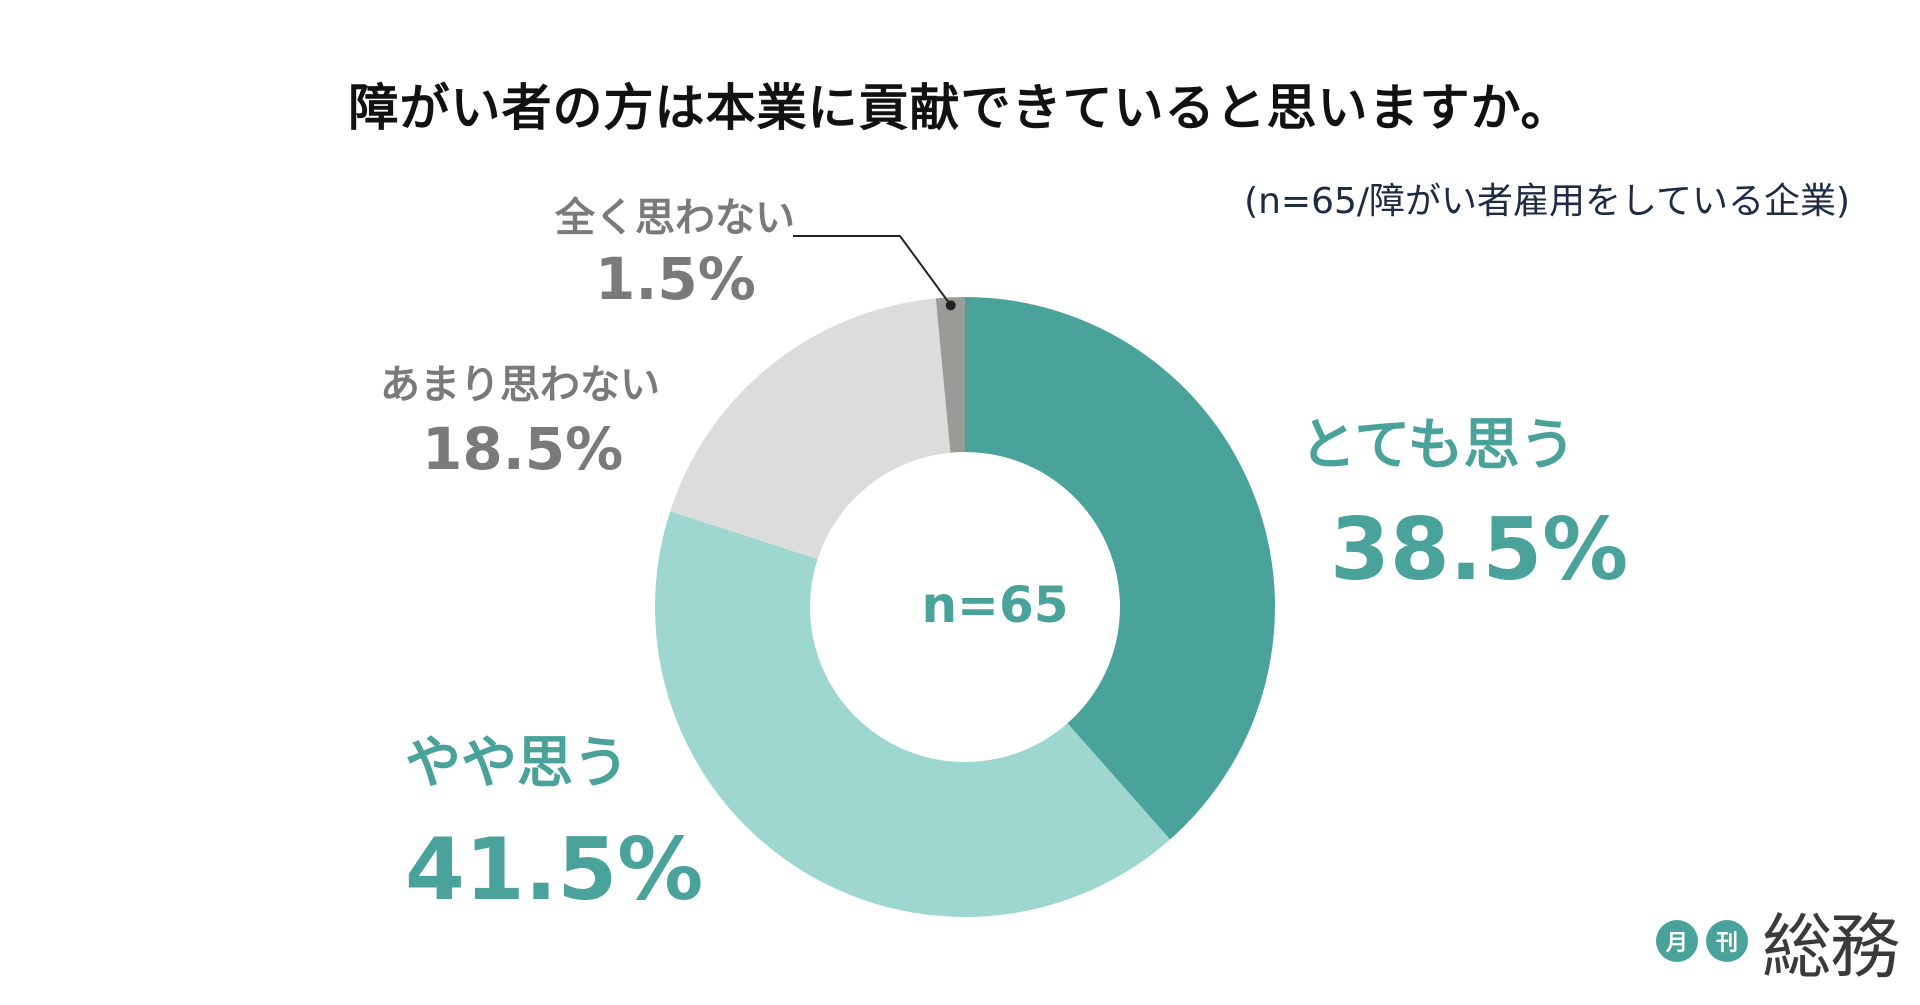  What do you see at coordinates (1438, 445) in the screenshot?
I see `slice-label-very: とても思う` at bounding box center [1438, 445].